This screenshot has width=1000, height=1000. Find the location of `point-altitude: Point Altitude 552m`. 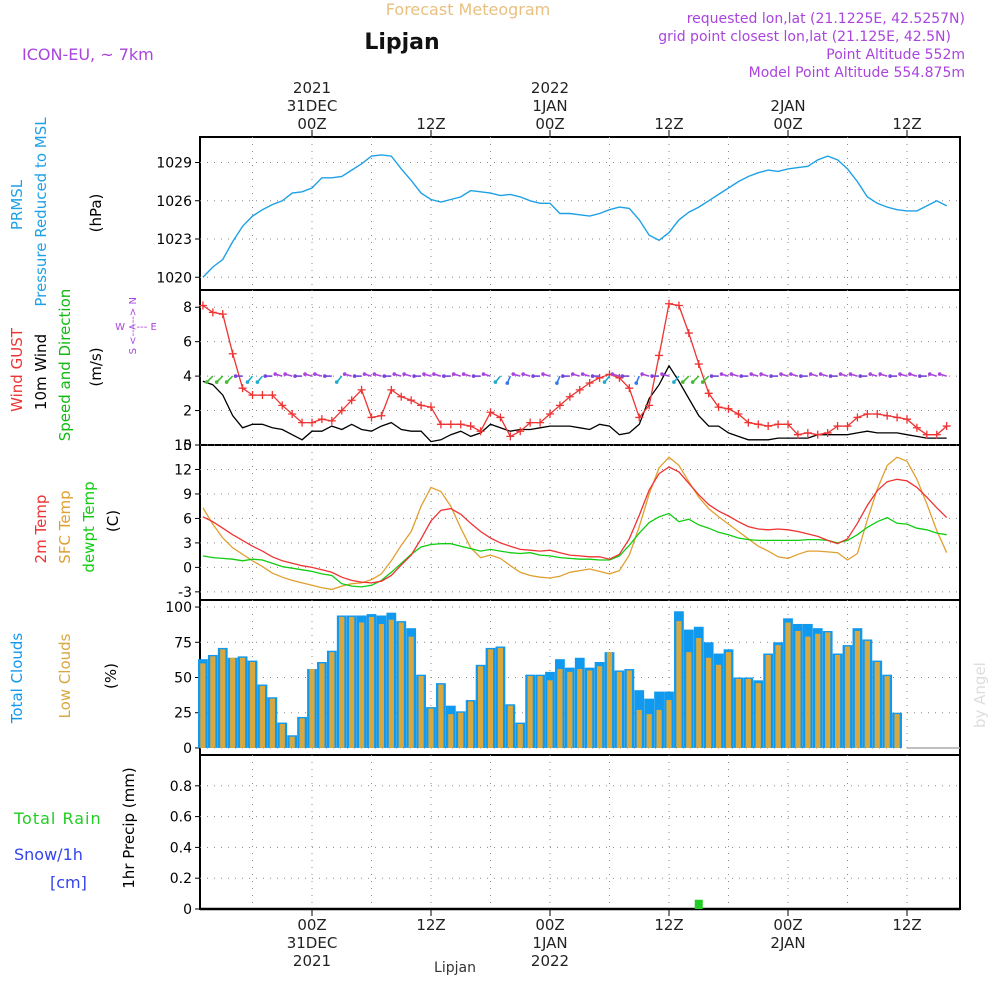

point-altitude: Point Altitude 552m is located at coordinates (895, 55).